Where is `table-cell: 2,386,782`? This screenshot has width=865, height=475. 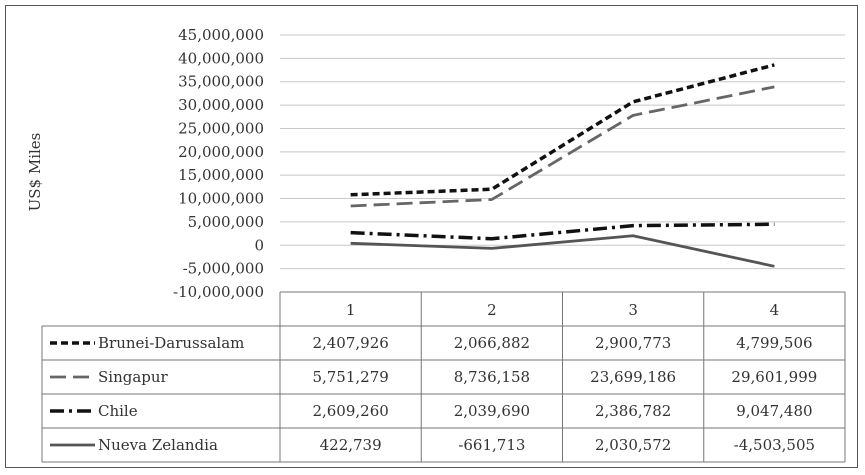 table-cell: 2,386,782 is located at coordinates (633, 411).